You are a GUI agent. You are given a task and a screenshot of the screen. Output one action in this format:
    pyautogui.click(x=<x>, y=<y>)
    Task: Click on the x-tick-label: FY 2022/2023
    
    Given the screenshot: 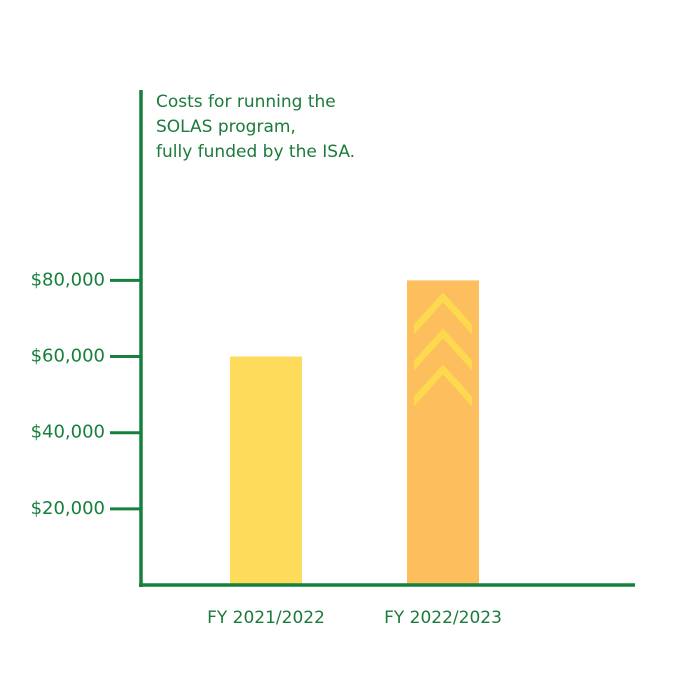 What is the action you would take?
    pyautogui.click(x=443, y=618)
    